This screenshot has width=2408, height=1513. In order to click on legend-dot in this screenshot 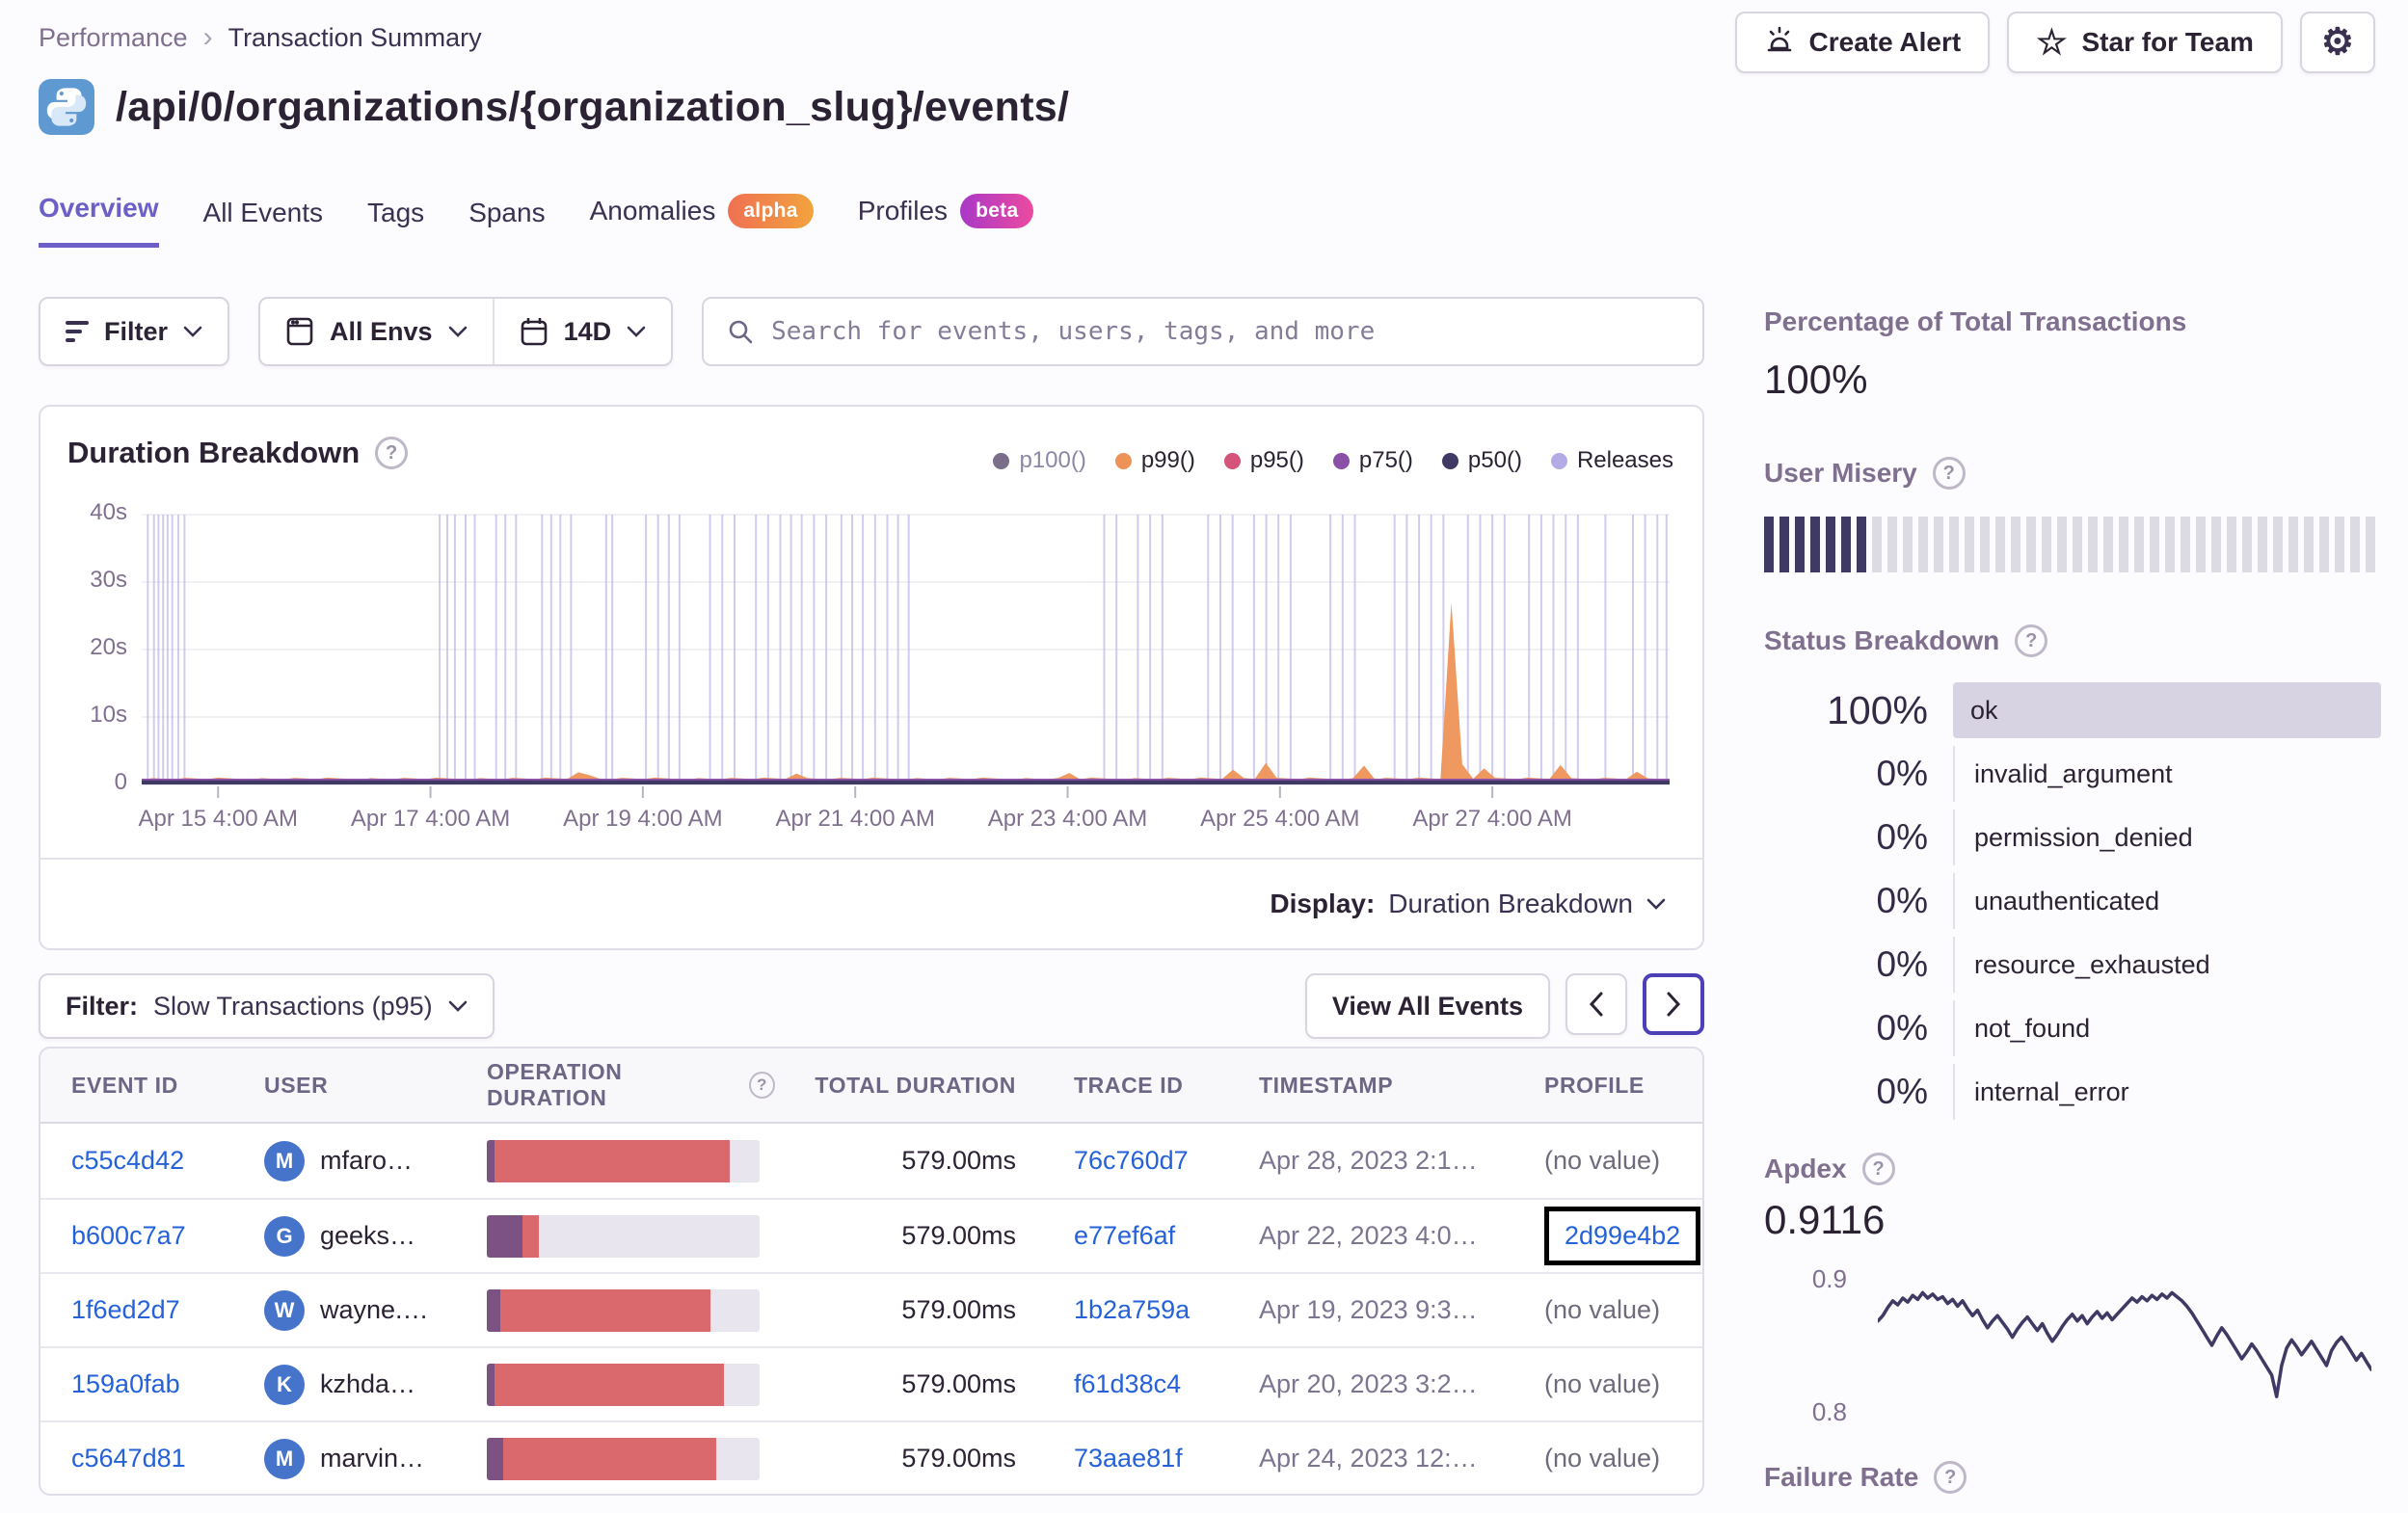, I will do `click(1558, 460)`.